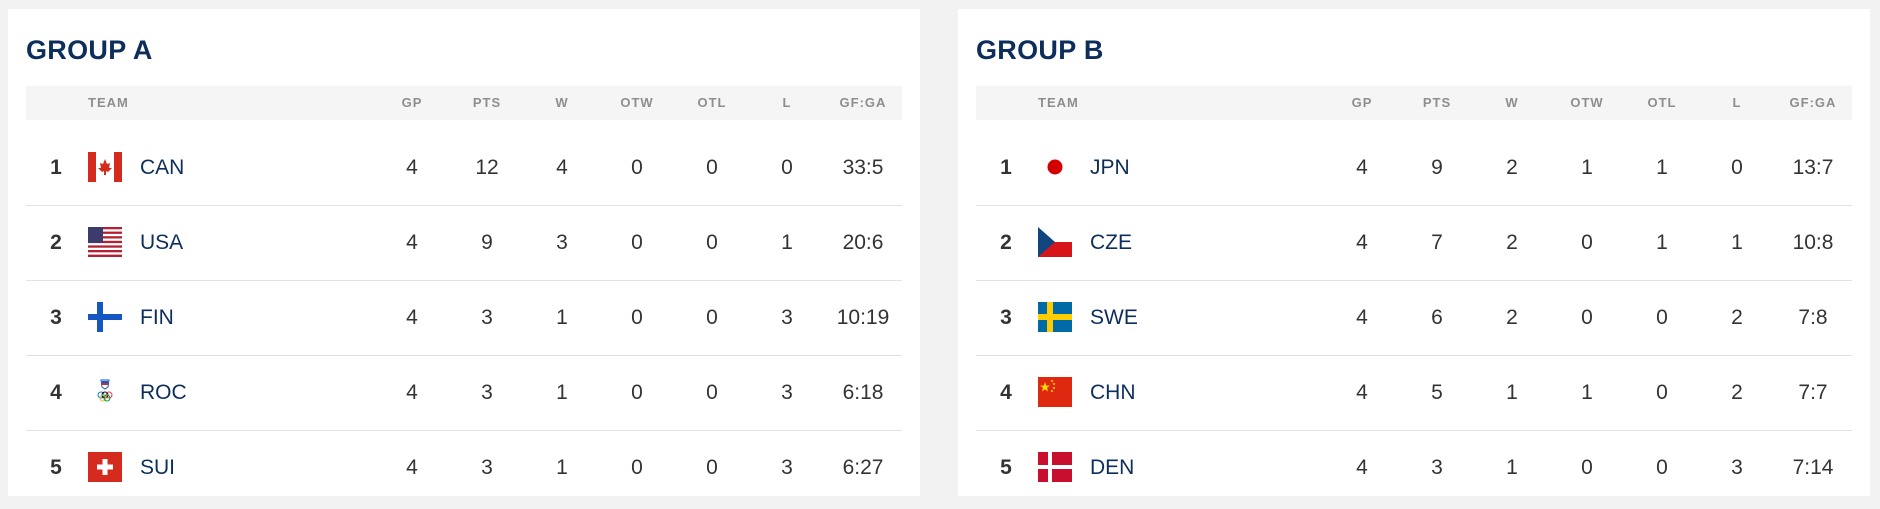  Describe the element at coordinates (105, 317) in the screenshot. I see `finland-flag-icon` at that location.